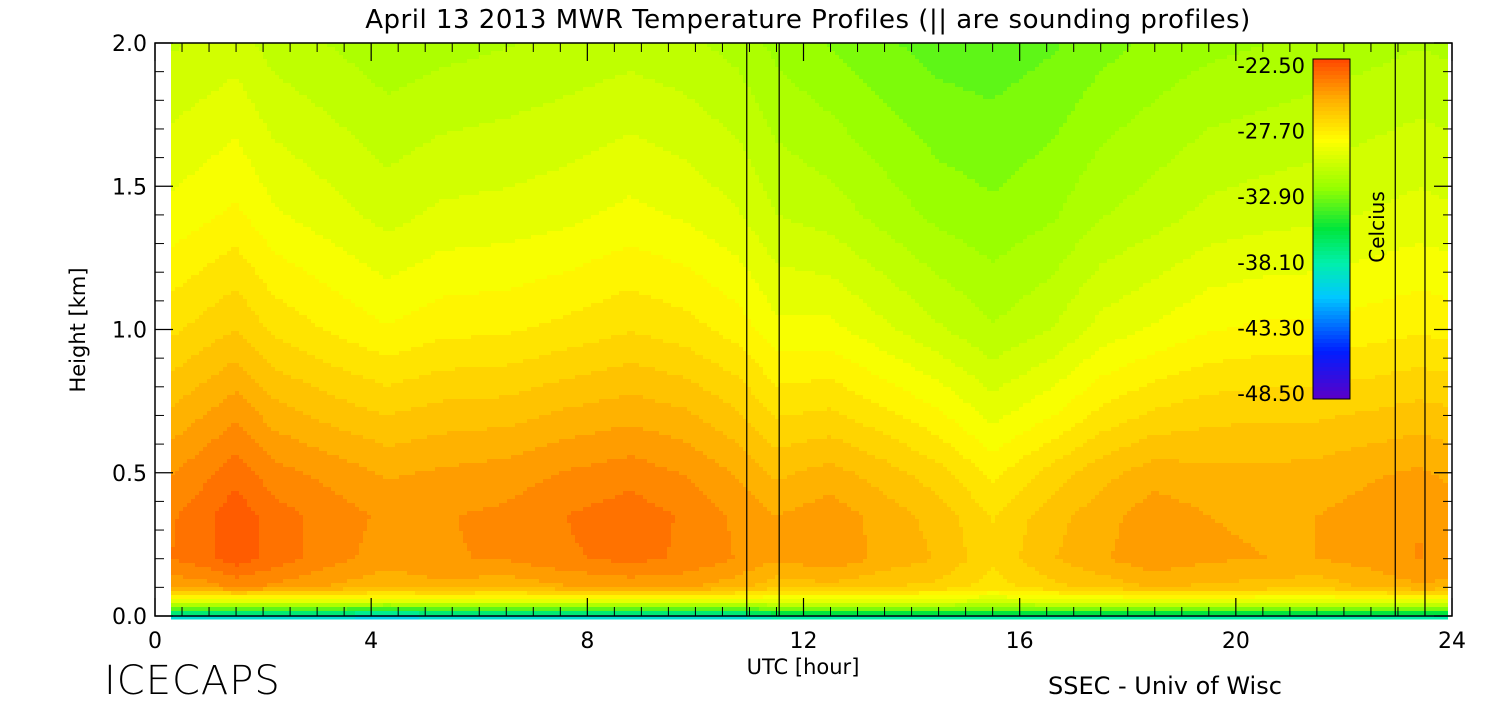 The image size is (1500, 704). Describe the element at coordinates (371, 641) in the screenshot. I see `x-tick-label: 4` at that location.